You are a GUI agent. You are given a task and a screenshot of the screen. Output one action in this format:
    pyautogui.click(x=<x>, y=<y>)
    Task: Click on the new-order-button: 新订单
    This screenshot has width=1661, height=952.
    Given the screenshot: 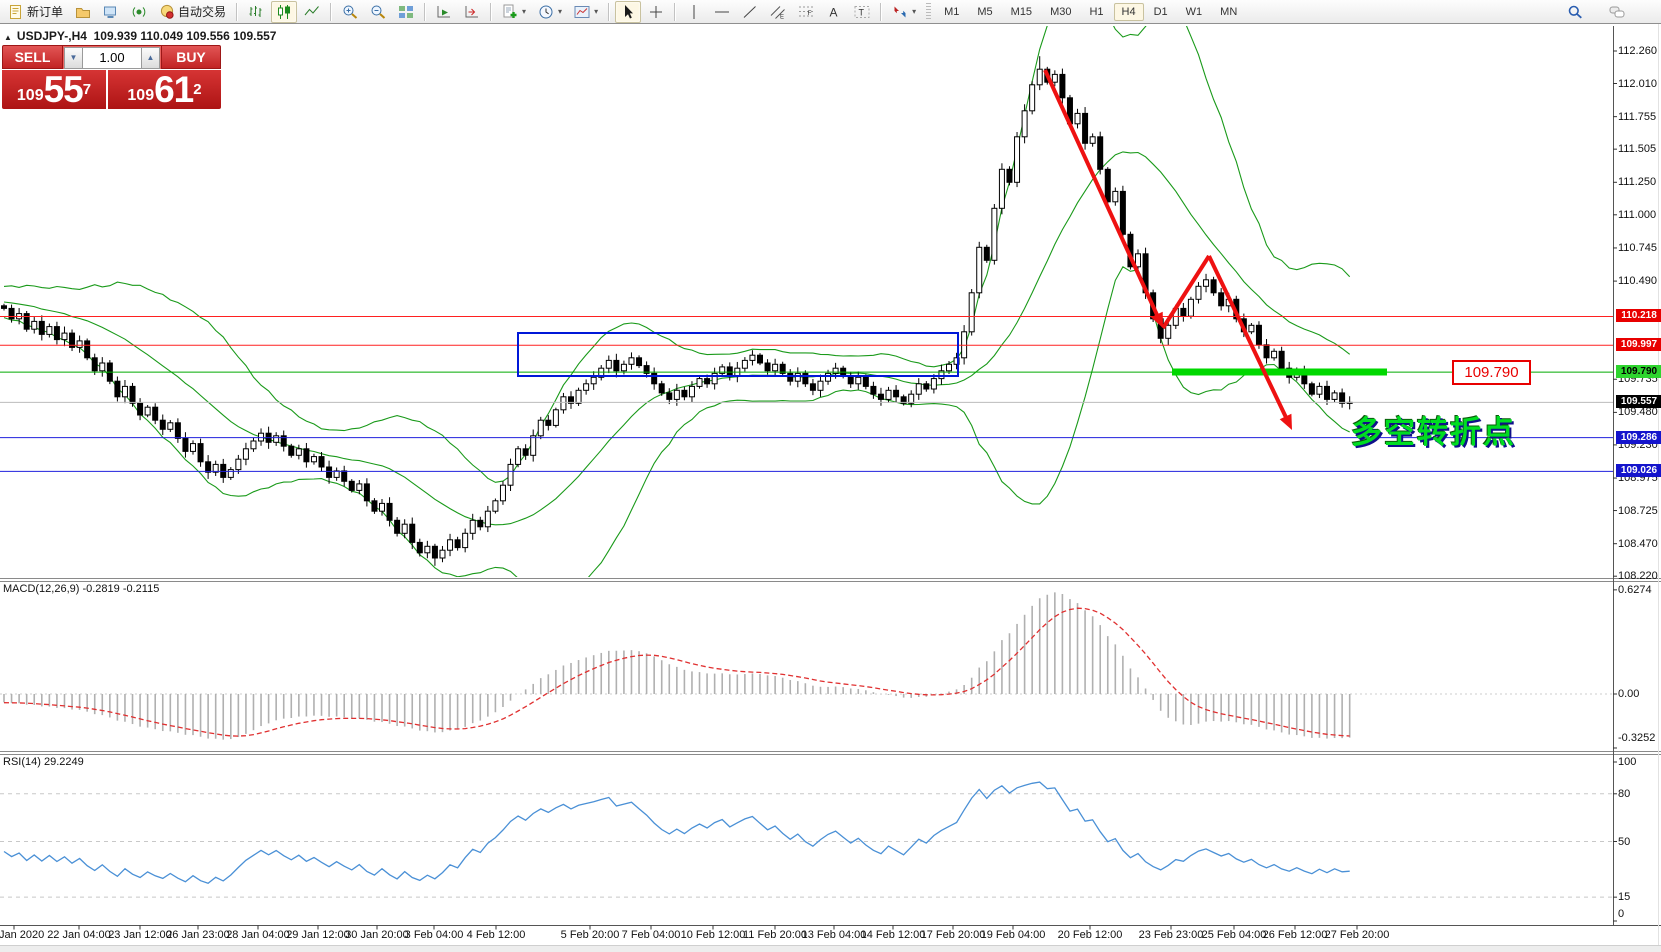 What is the action you would take?
    pyautogui.click(x=35, y=12)
    